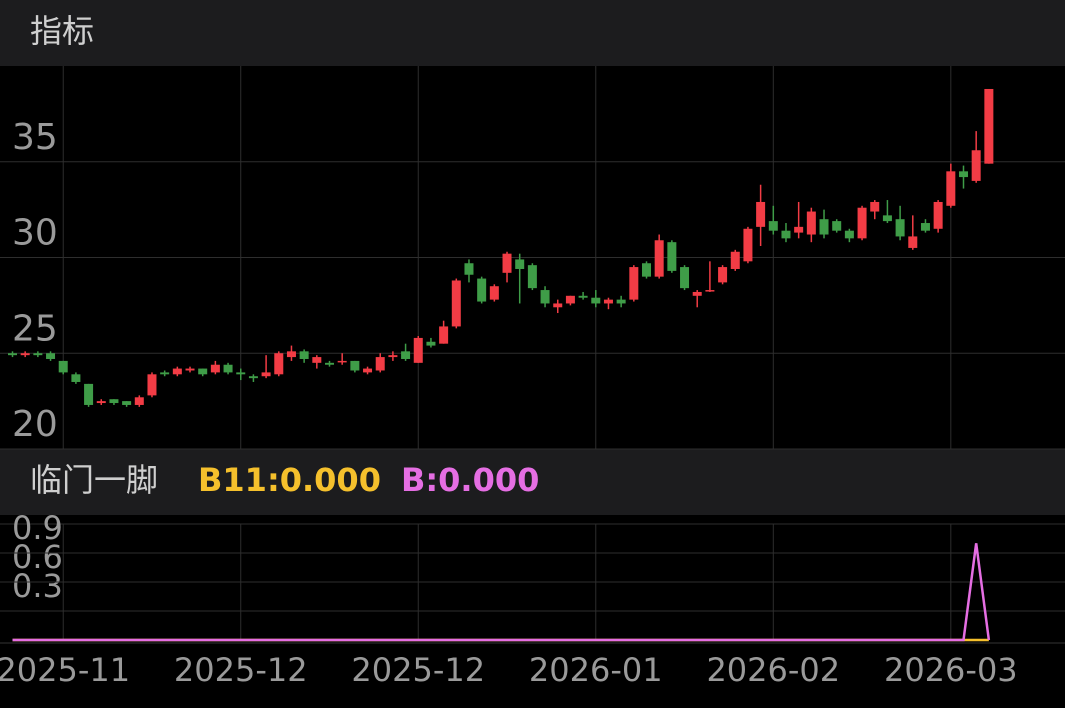  What do you see at coordinates (532, 33) in the screenshot?
I see `header-bar` at bounding box center [532, 33].